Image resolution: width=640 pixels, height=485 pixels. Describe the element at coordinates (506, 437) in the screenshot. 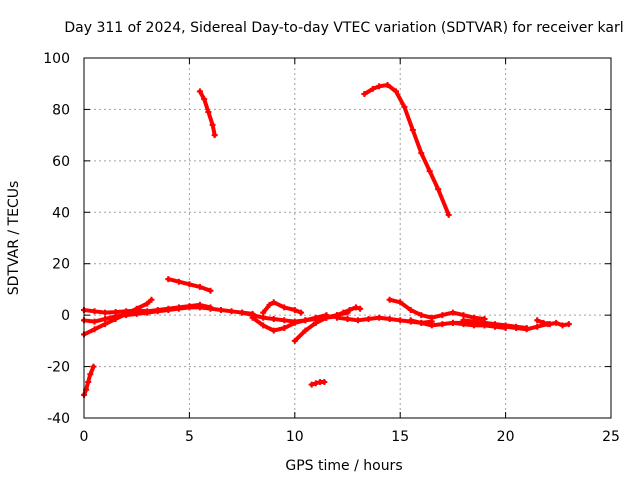

I see `x-tick-label: 20` at that location.